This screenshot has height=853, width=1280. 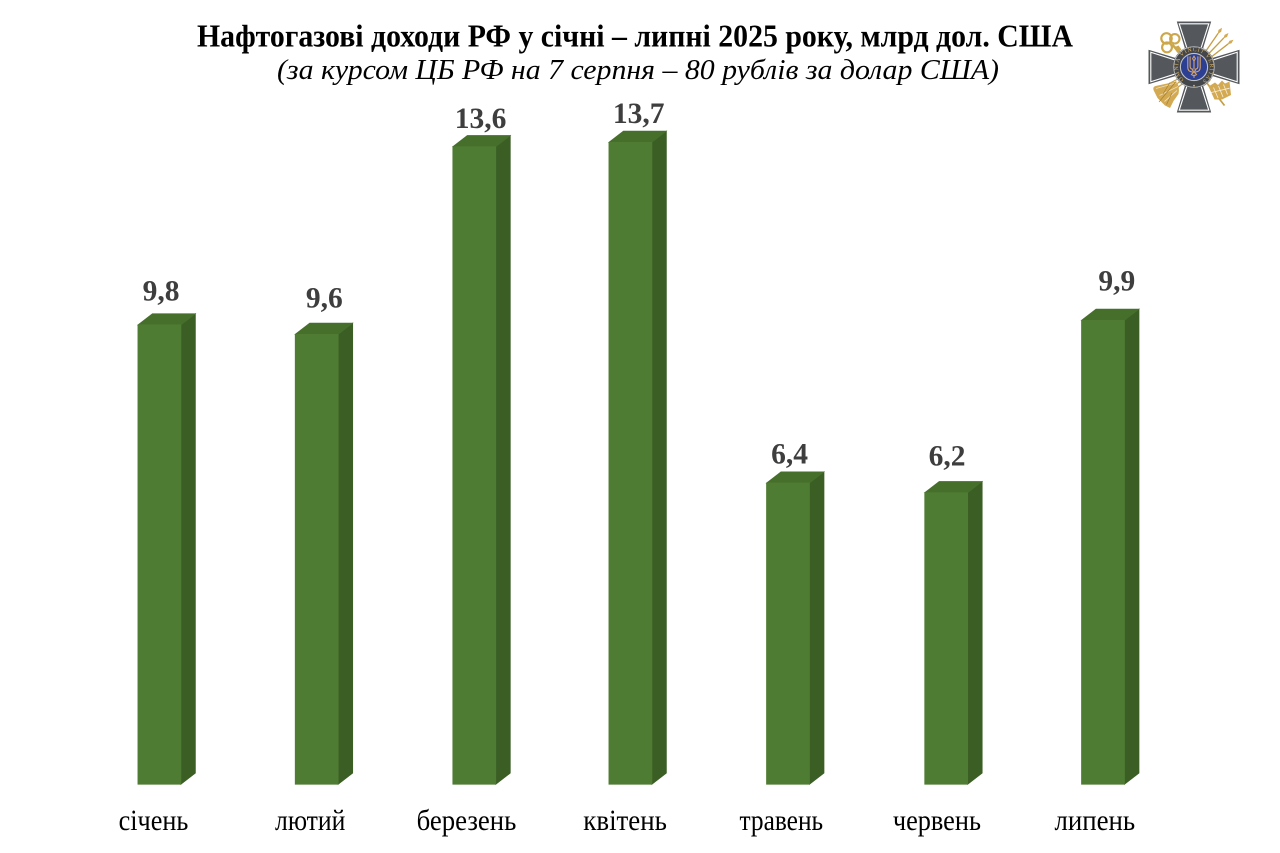 I want to click on svg-text: 9,8, so click(x=161, y=292).